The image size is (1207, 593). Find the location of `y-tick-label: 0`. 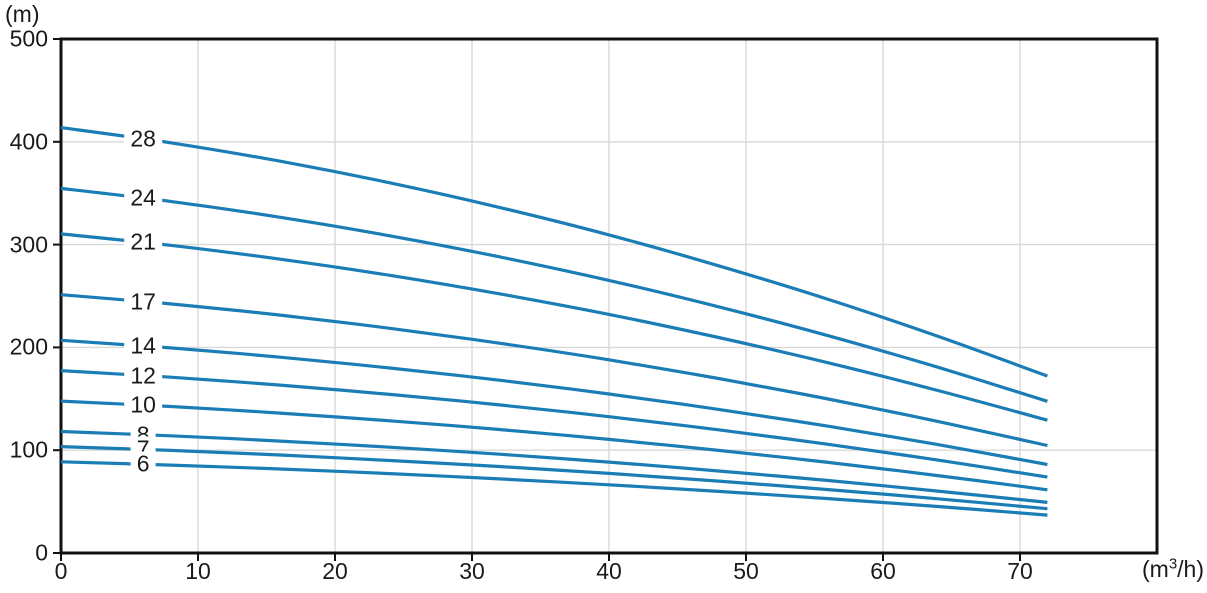

y-tick-label: 0 is located at coordinates (41, 552).